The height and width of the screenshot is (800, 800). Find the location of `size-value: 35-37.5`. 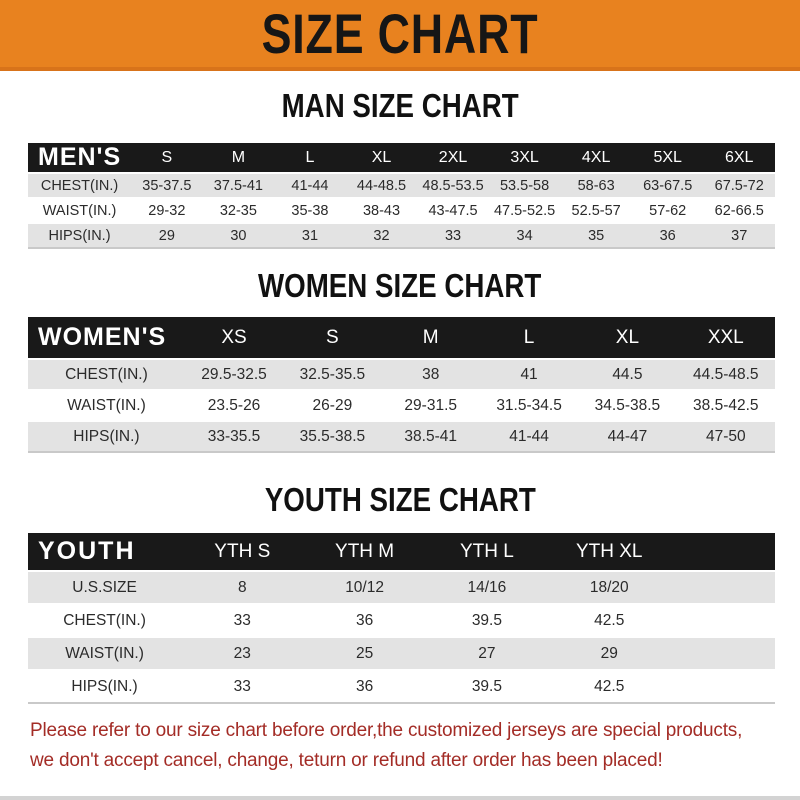

size-value: 35-37.5 is located at coordinates (167, 186).